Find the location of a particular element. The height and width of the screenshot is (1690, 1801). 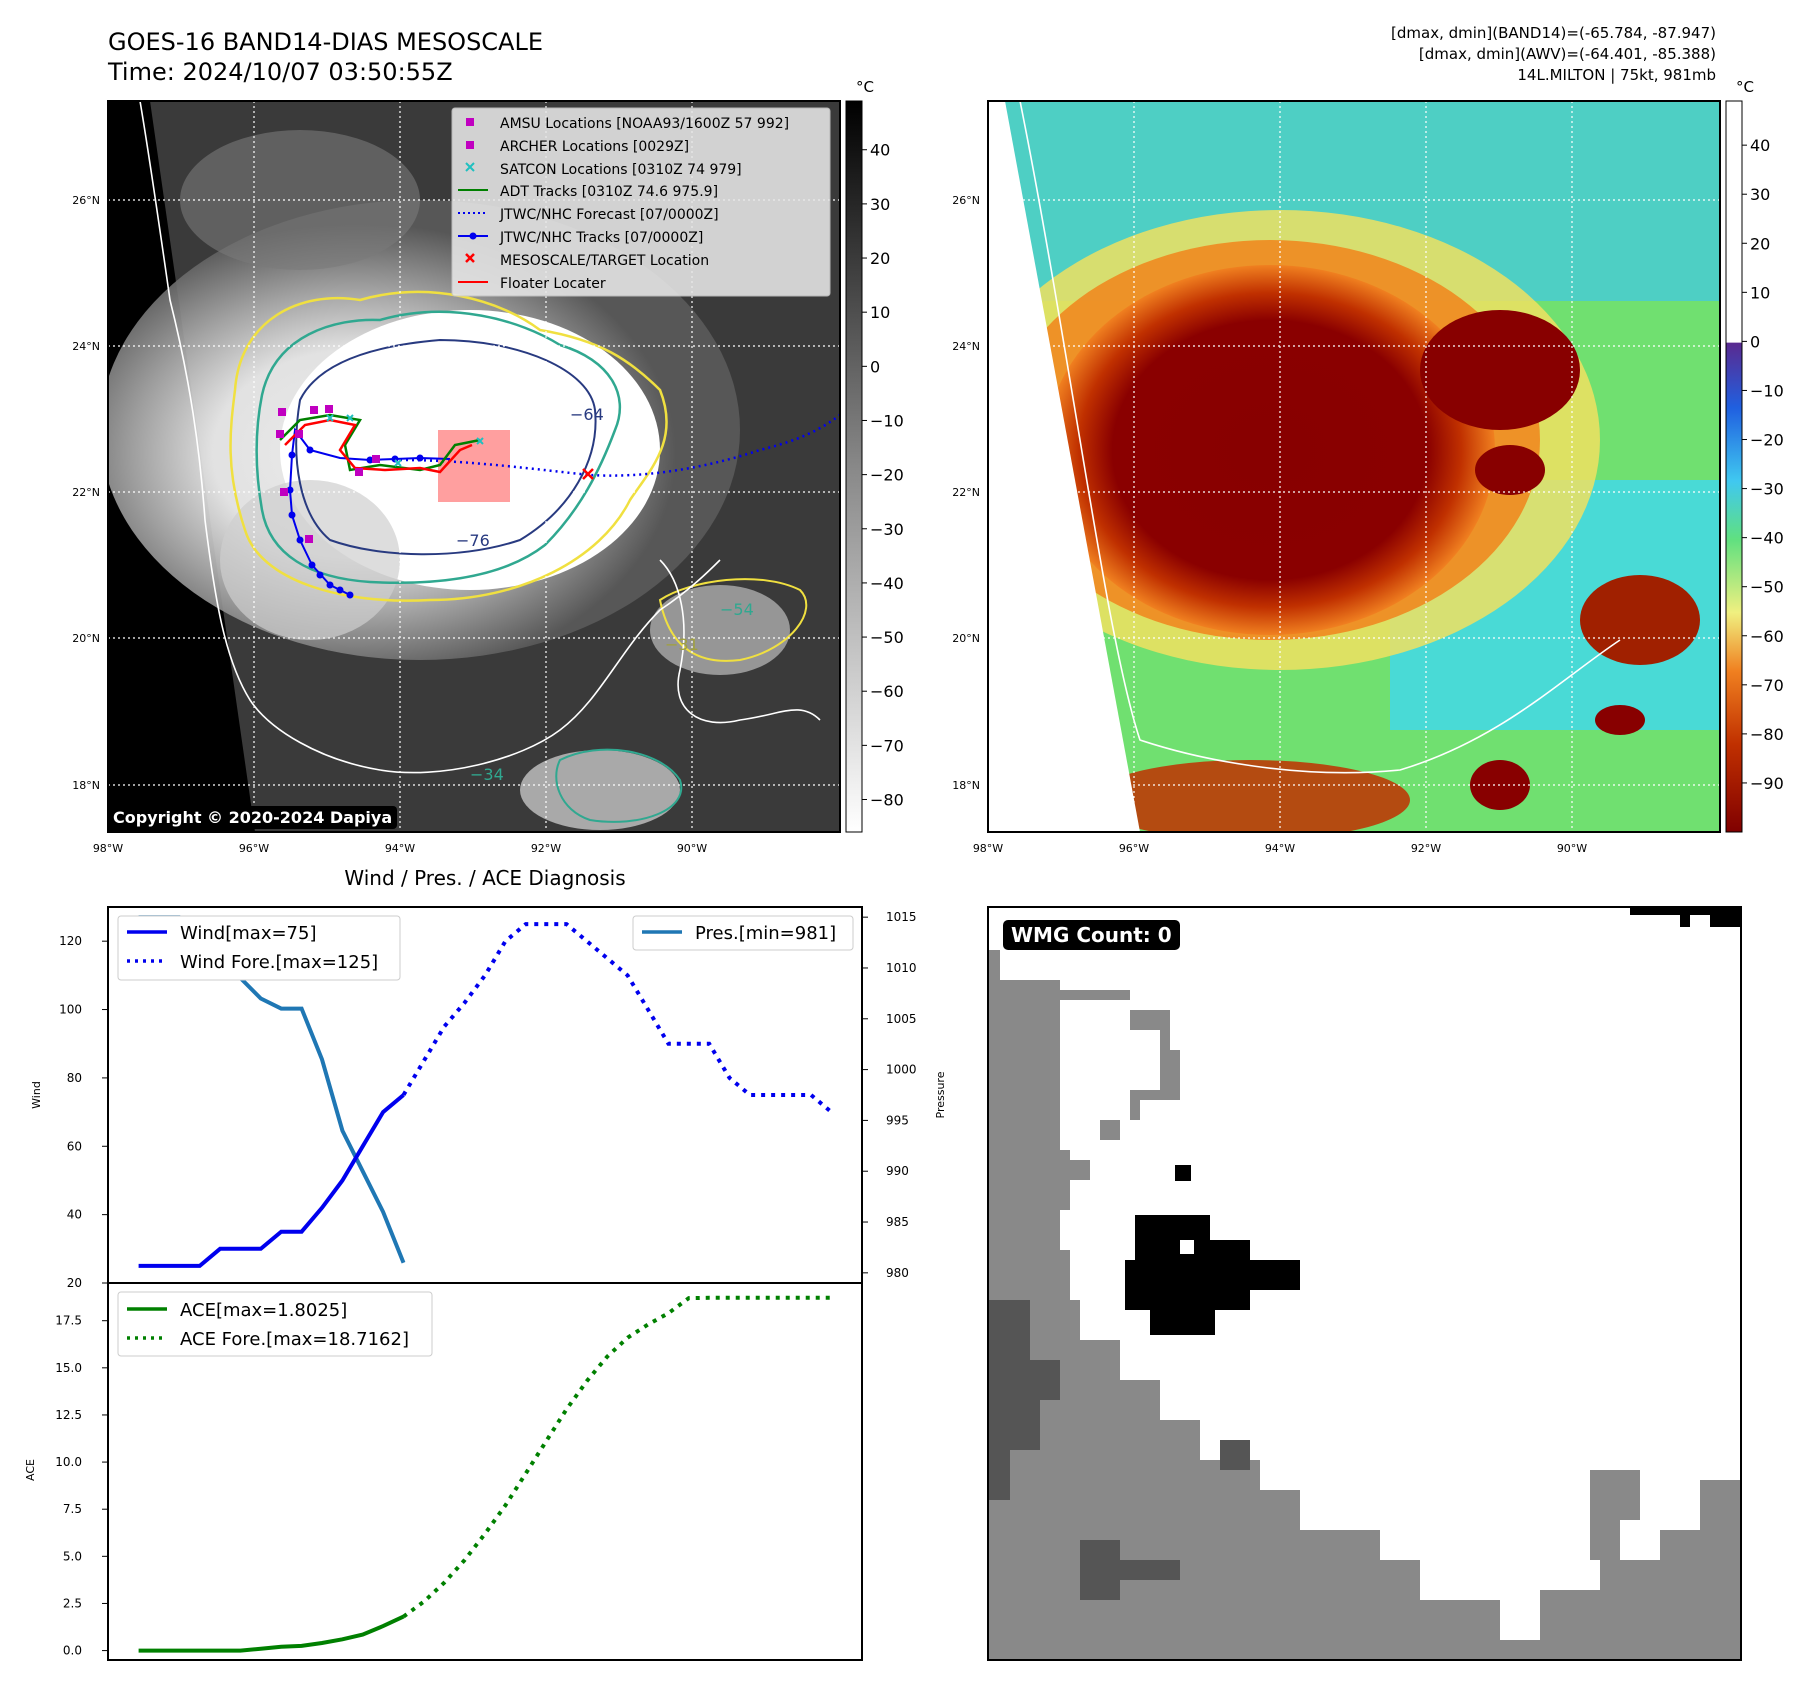

cbar-tick-label: 10 is located at coordinates (880, 312).